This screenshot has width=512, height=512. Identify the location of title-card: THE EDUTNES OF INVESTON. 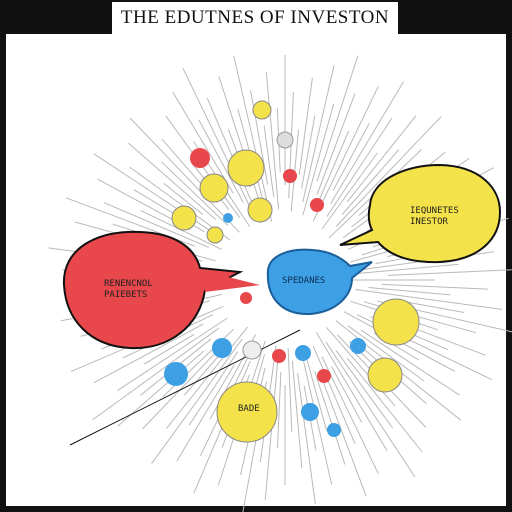
(255, 18).